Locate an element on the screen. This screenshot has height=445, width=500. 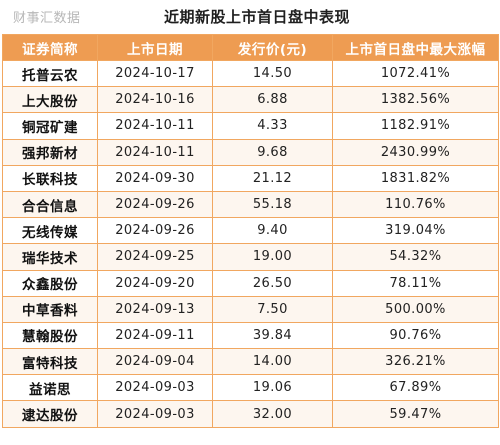
max-gain-cell: 78.11% is located at coordinates (415, 283).